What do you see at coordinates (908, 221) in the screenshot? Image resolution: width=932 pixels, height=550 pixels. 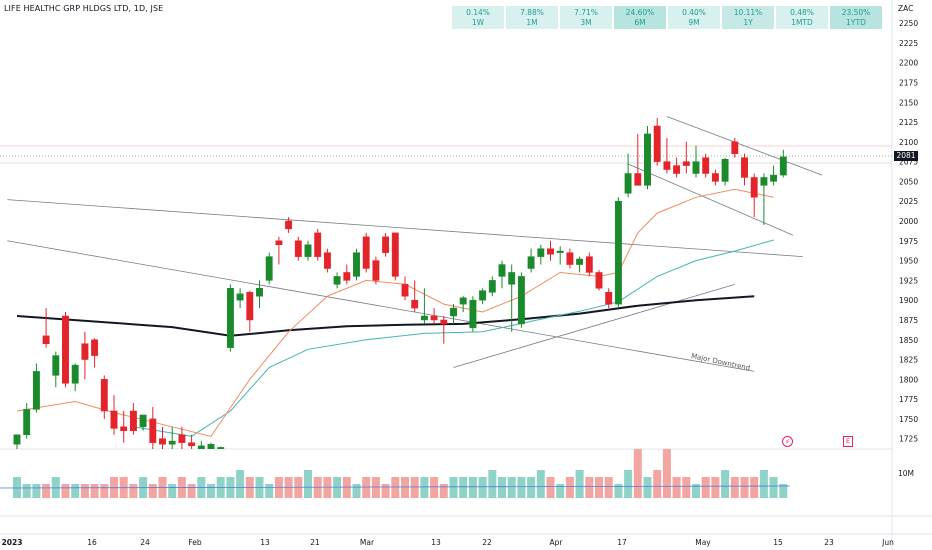 I see `price-tick-label: 2000` at bounding box center [908, 221].